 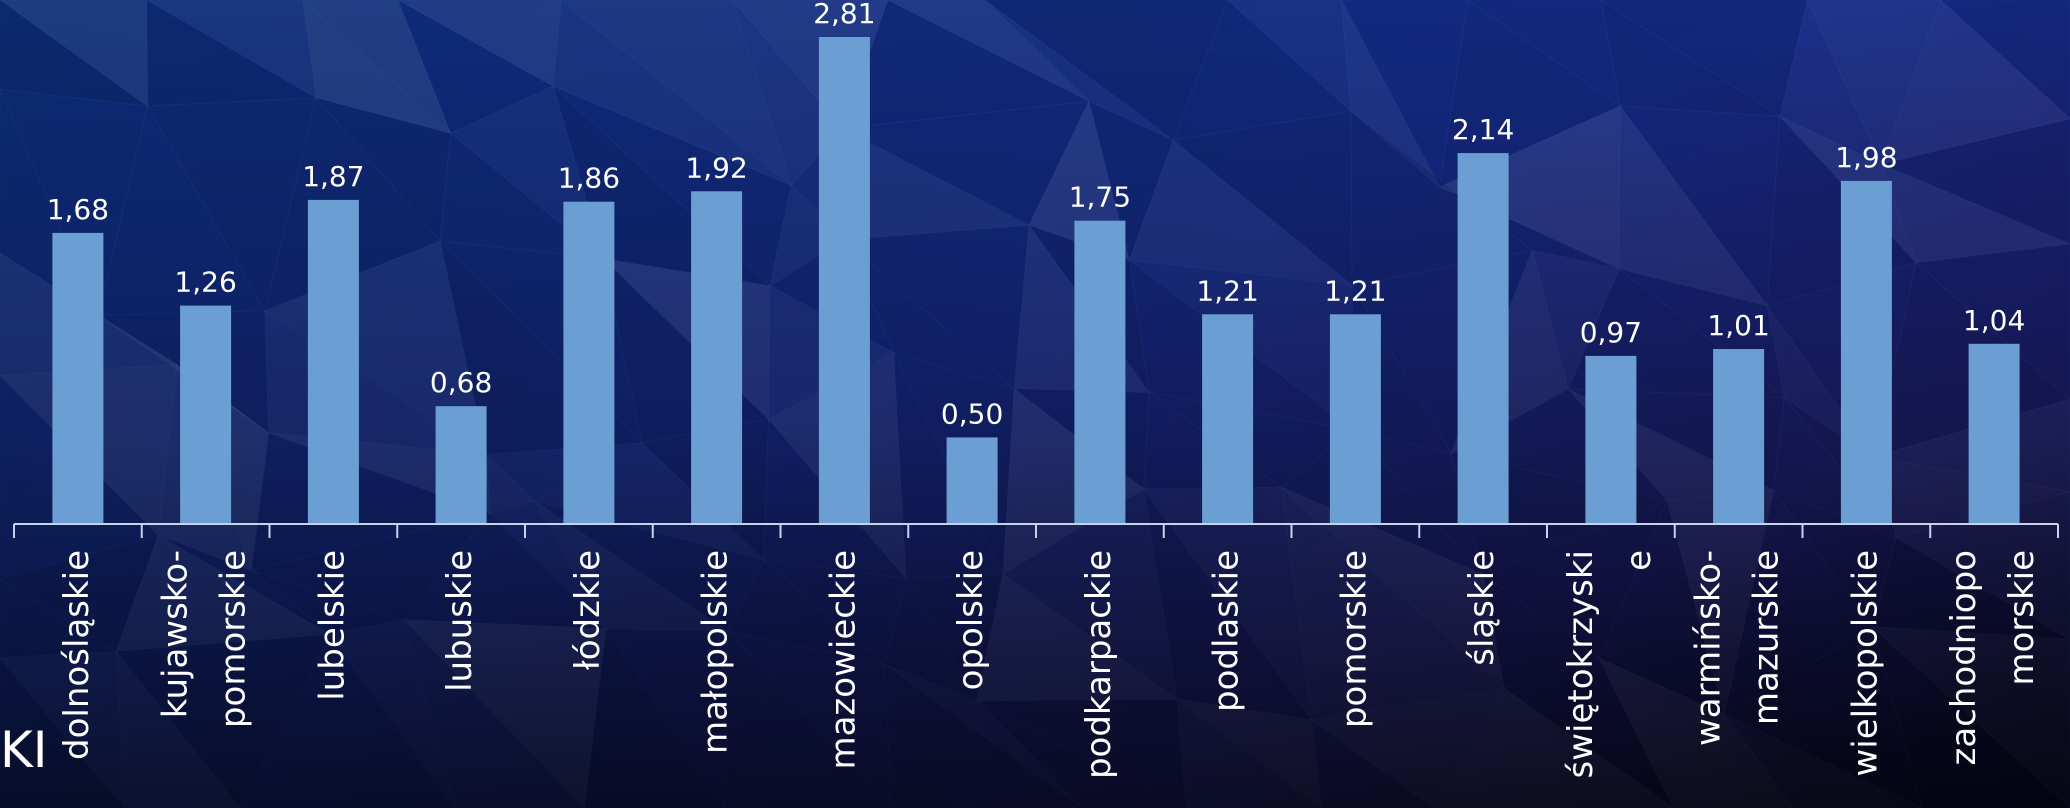 What do you see at coordinates (333, 176) in the screenshot?
I see `bar-value-label: 1,87` at bounding box center [333, 176].